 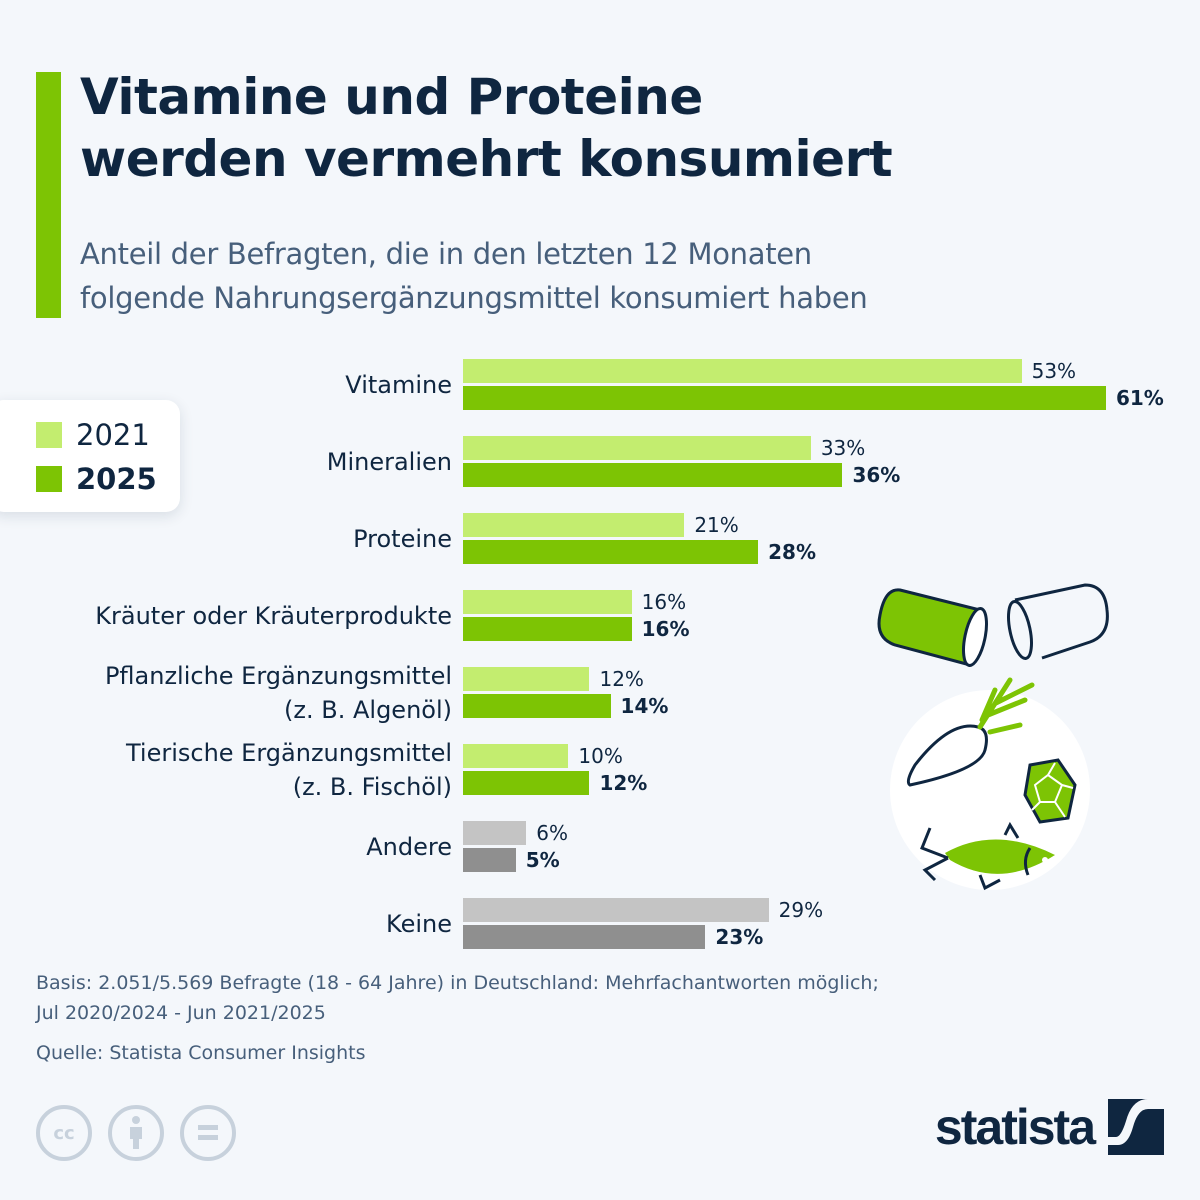 What do you see at coordinates (90, 456) in the screenshot?
I see `legend: 2021 2025` at bounding box center [90, 456].